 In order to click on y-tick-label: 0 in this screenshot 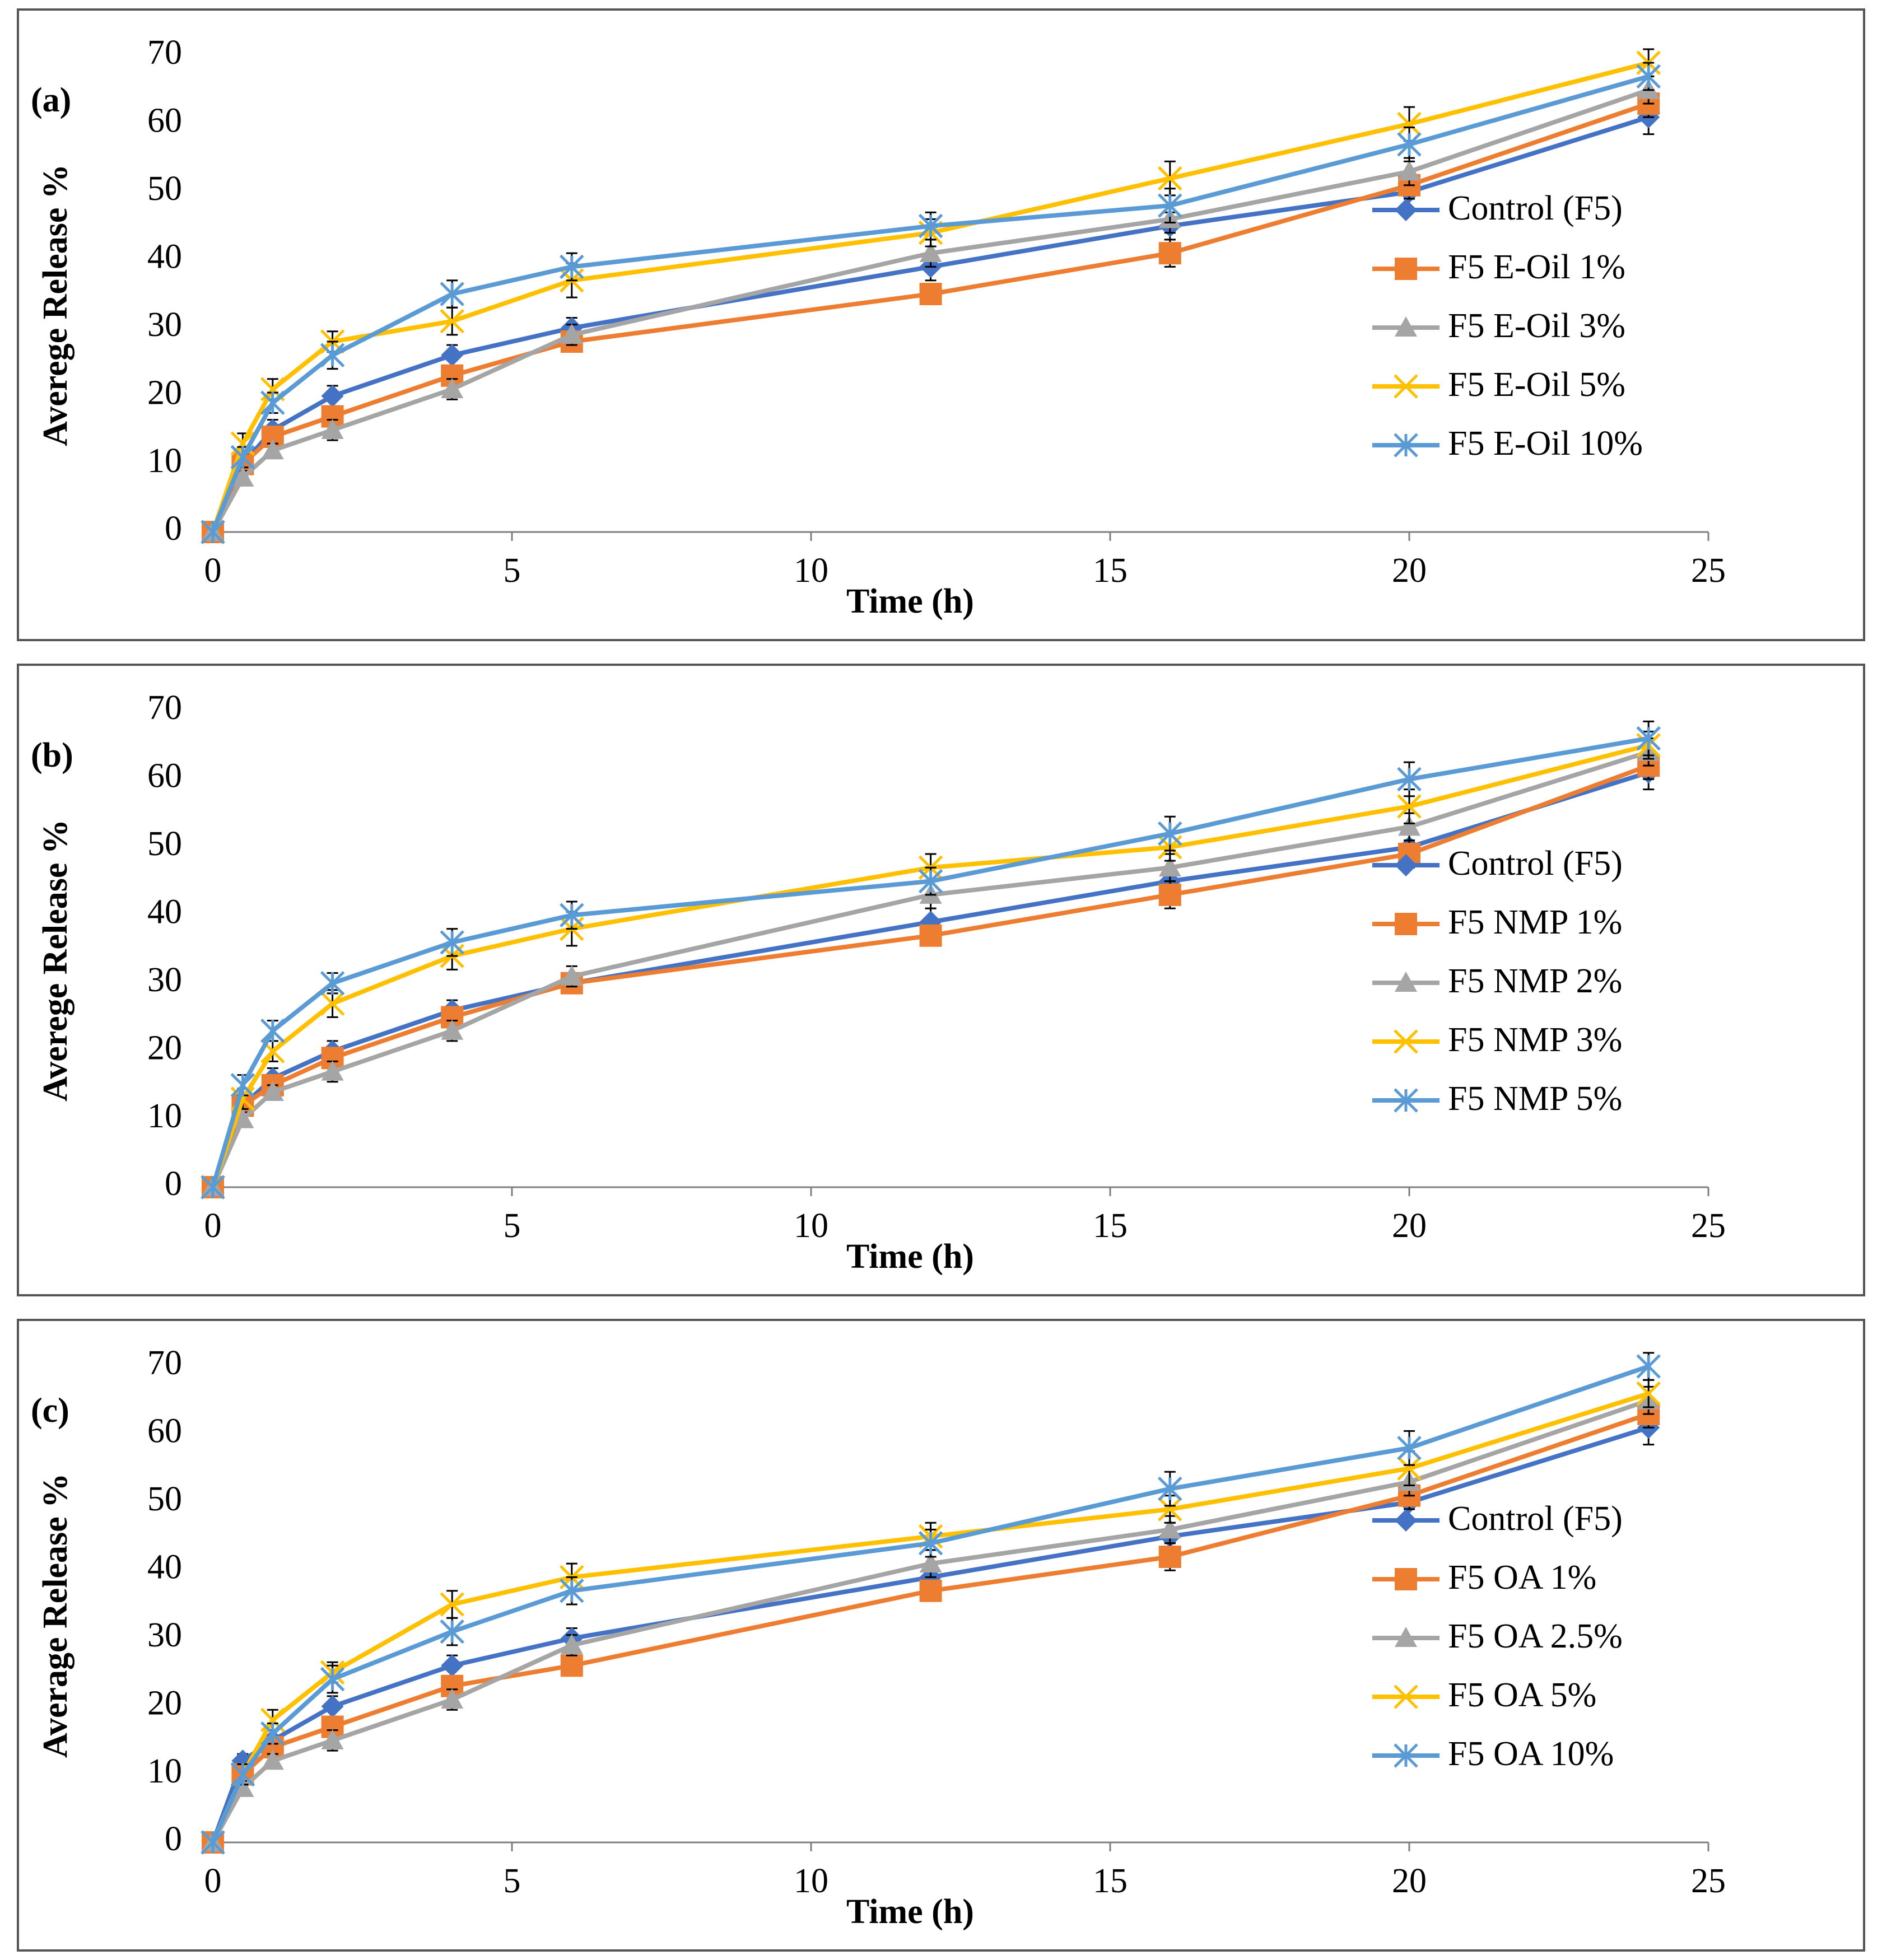, I will do `click(174, 1184)`.